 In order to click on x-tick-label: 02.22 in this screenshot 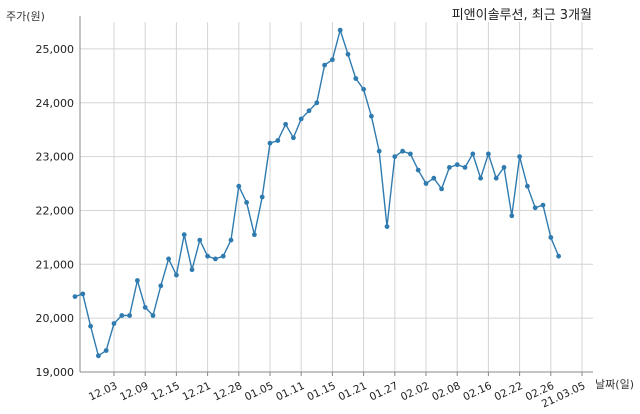, I will do `click(509, 392)`.